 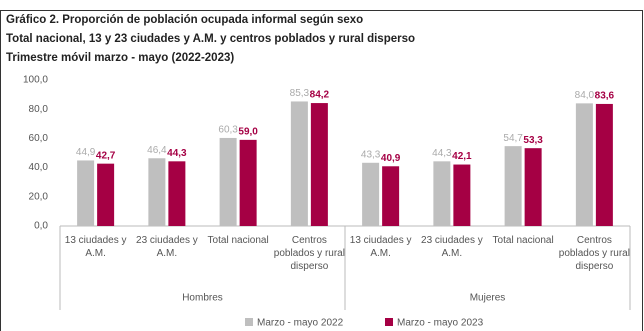 I want to click on y-tick-label: 0,0, so click(x=41, y=226).